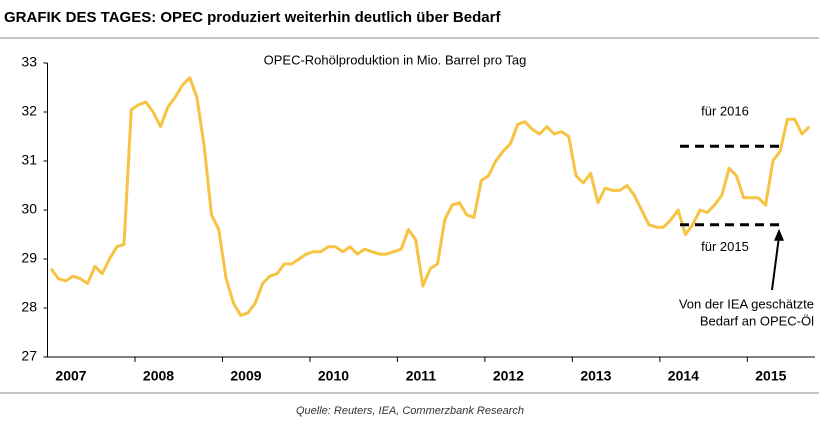 This screenshot has width=819, height=423. Describe the element at coordinates (29, 258) in the screenshot. I see `y-tick-label: 29` at that location.